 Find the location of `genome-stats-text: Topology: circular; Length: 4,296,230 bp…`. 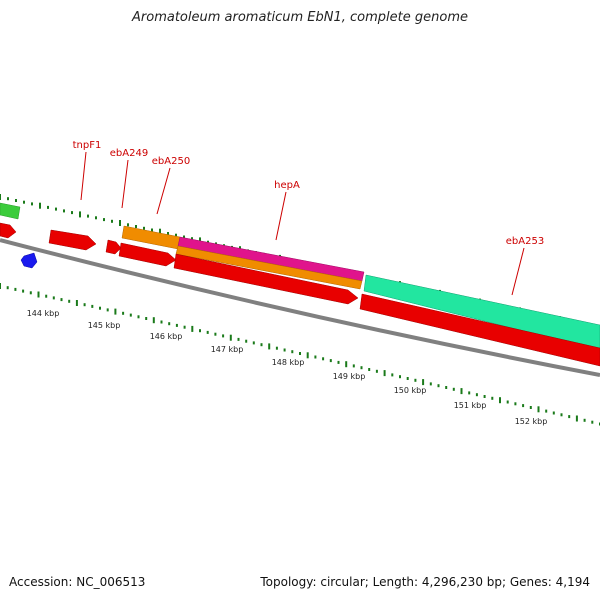

genome-stats-text: Topology: circular; Length: 4,296,230 bp… is located at coordinates (425, 582).